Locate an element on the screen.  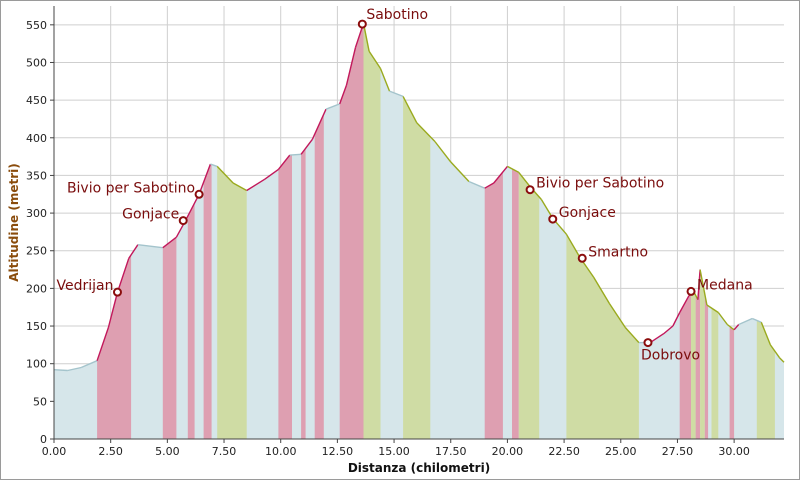
waypoint-label: Smartno is located at coordinates (618, 252).